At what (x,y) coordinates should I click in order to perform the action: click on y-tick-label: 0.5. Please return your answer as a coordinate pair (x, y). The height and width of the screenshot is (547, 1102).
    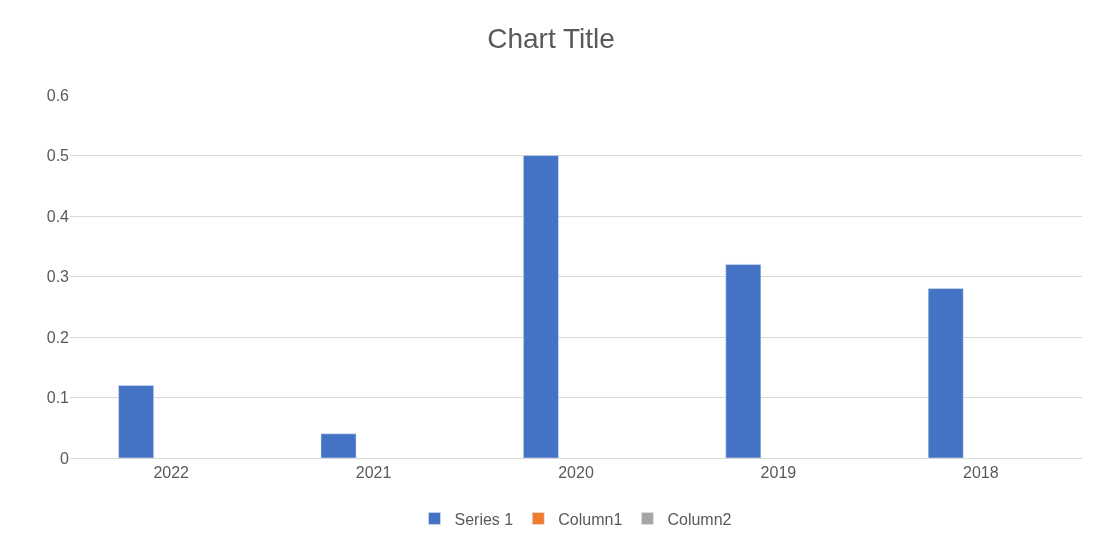
    Looking at the image, I should click on (58, 156).